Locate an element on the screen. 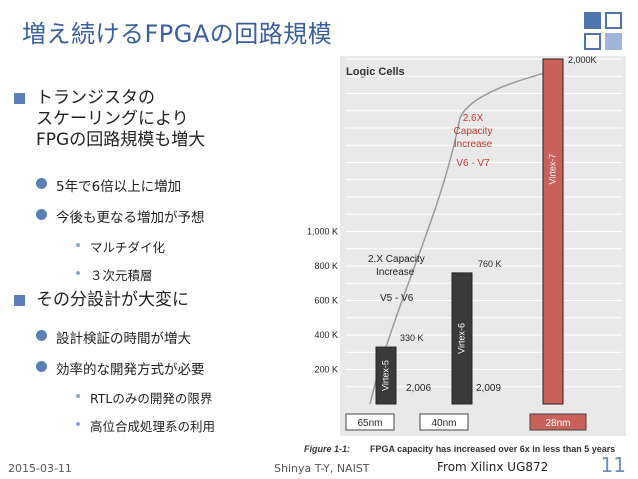 The image size is (638, 479). sub-bullet-text: 設計検証の時間が増大 is located at coordinates (123, 339).